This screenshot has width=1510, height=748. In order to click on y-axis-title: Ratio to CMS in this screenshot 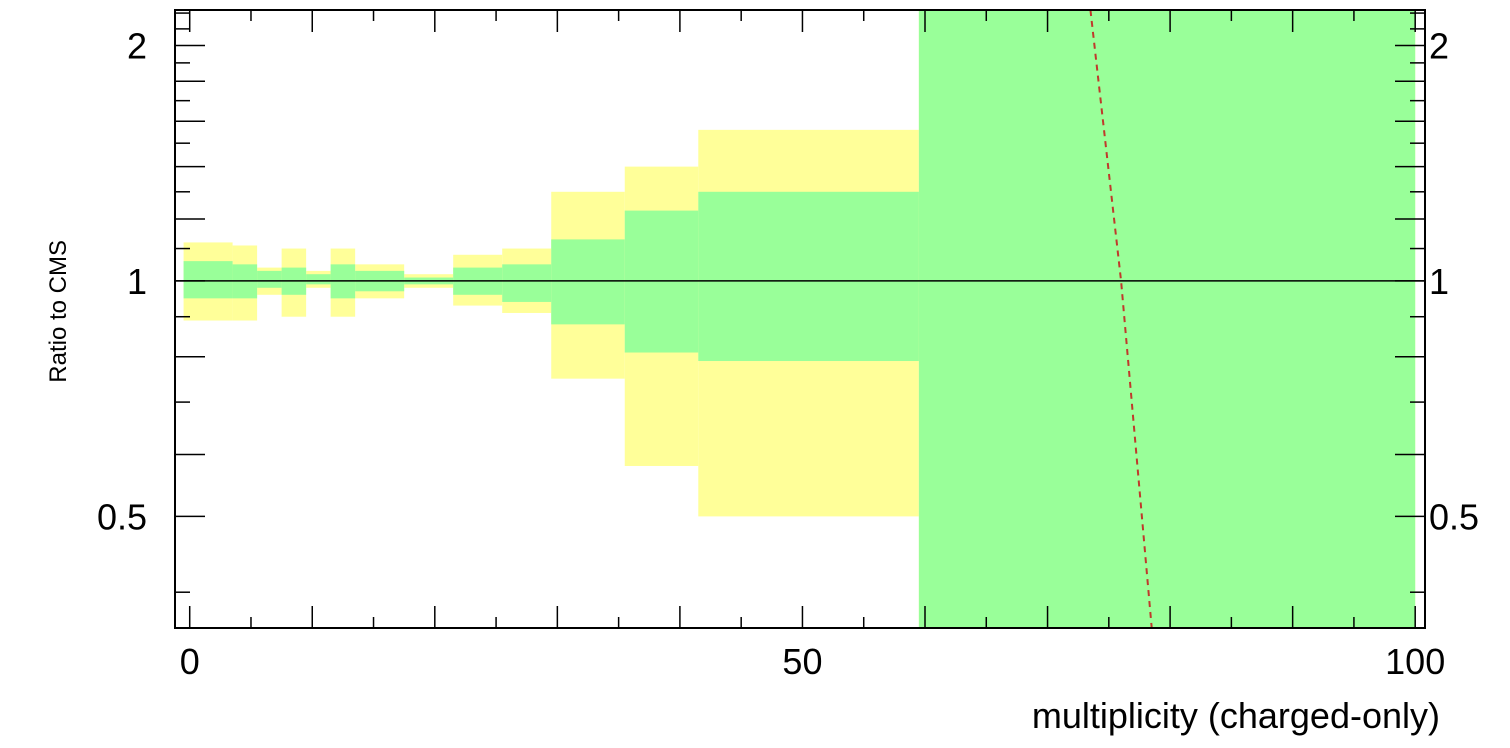, I will do `click(58, 311)`.